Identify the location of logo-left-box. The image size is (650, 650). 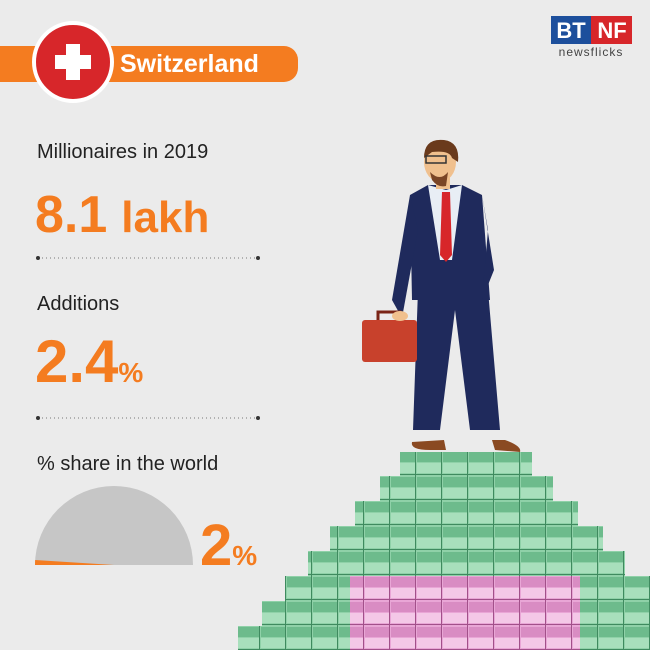
(571, 30).